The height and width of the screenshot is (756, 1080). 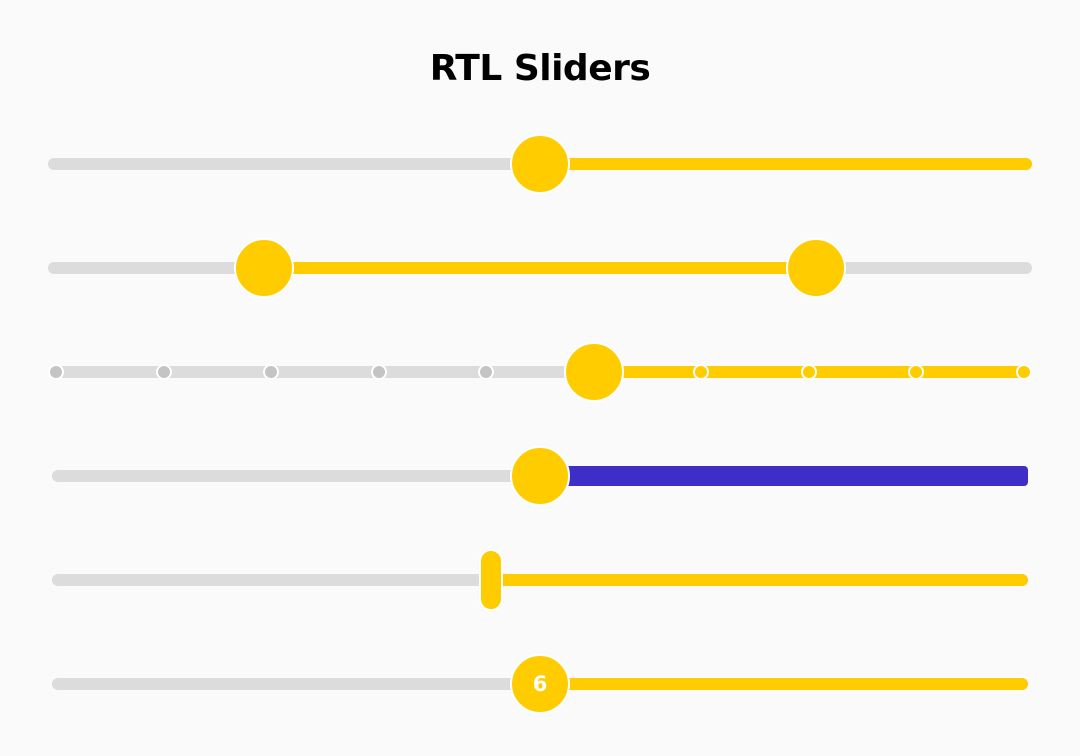 What do you see at coordinates (540, 68) in the screenshot?
I see `page-title: RTL Sliders` at bounding box center [540, 68].